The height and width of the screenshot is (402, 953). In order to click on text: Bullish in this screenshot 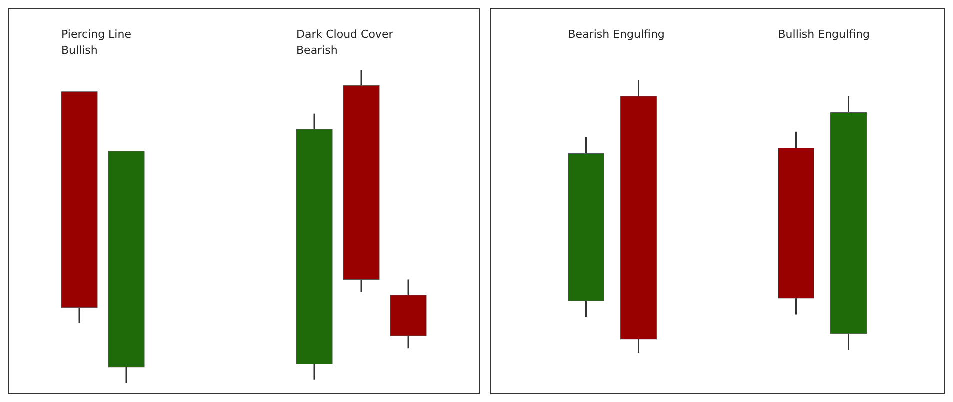, I will do `click(80, 50)`.